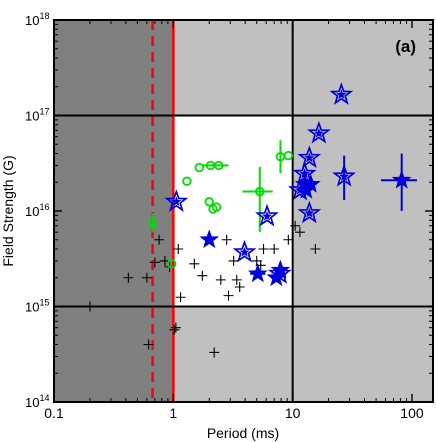 The width and height of the screenshot is (436, 442). Describe the element at coordinates (37, 19) in the screenshot. I see `y-tick-label: 1018` at that location.